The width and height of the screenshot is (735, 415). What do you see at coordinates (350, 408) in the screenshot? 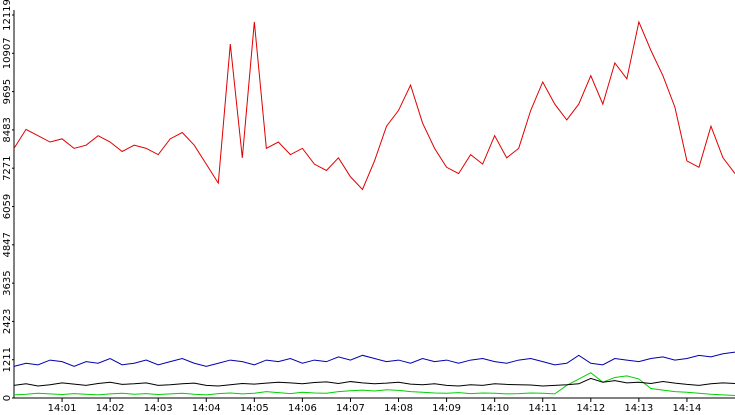
I see `x-tick-label: 14:07` at bounding box center [350, 408].